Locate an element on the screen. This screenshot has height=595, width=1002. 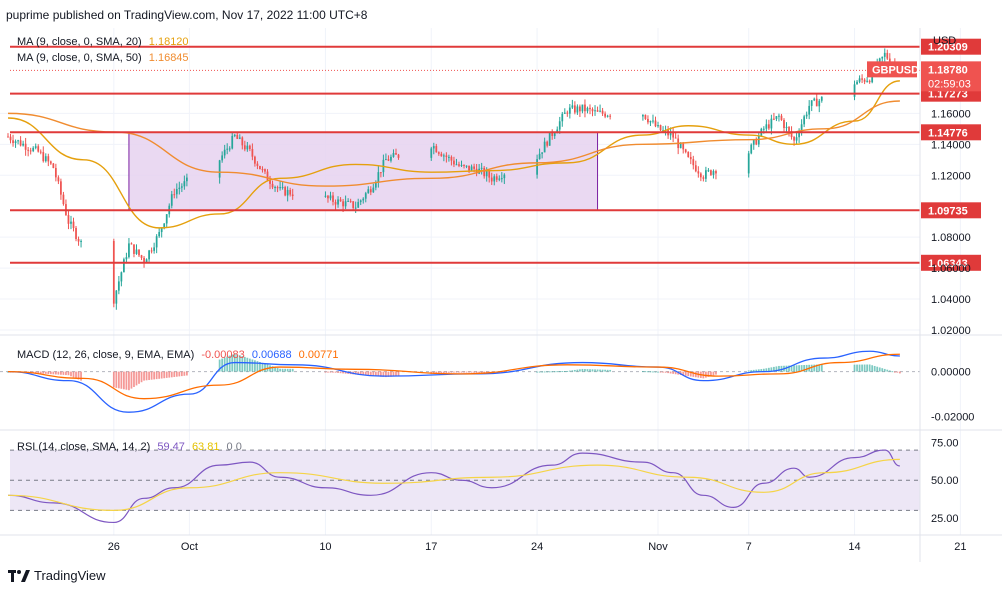
rsi-tick-label: 50.00 is located at coordinates (945, 481).